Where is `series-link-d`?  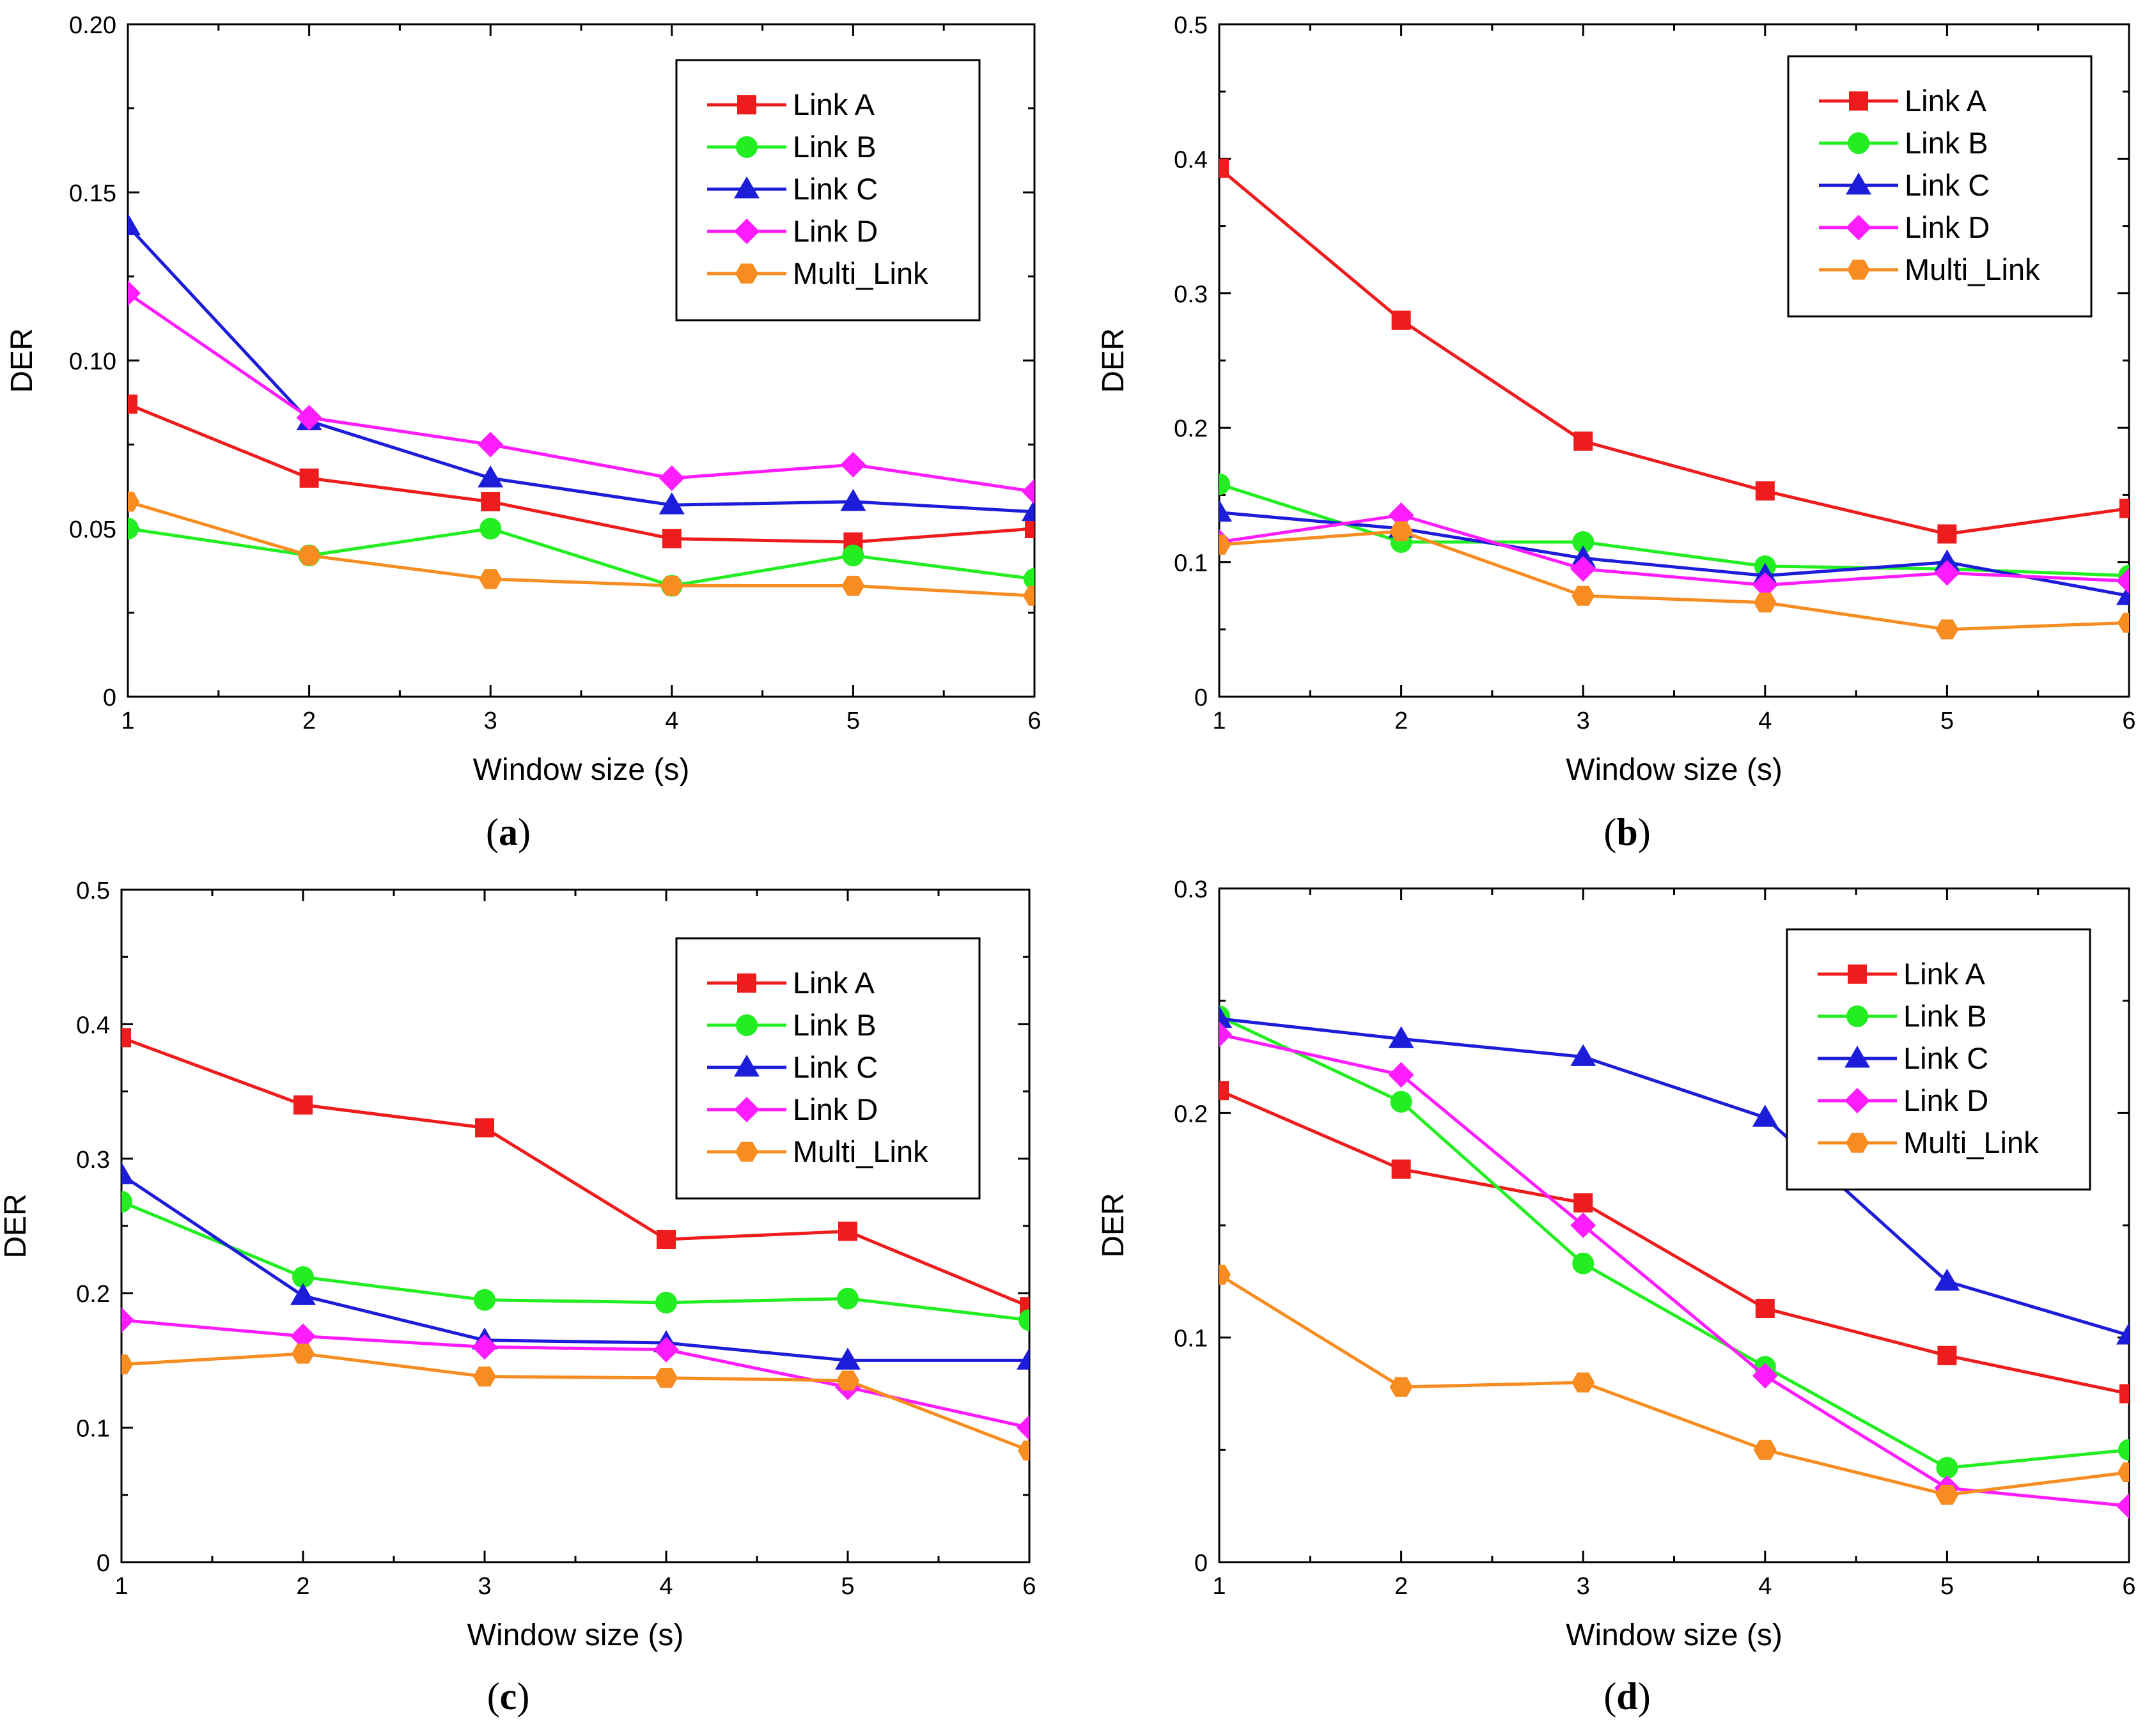
series-link-d is located at coordinates (575, 1374).